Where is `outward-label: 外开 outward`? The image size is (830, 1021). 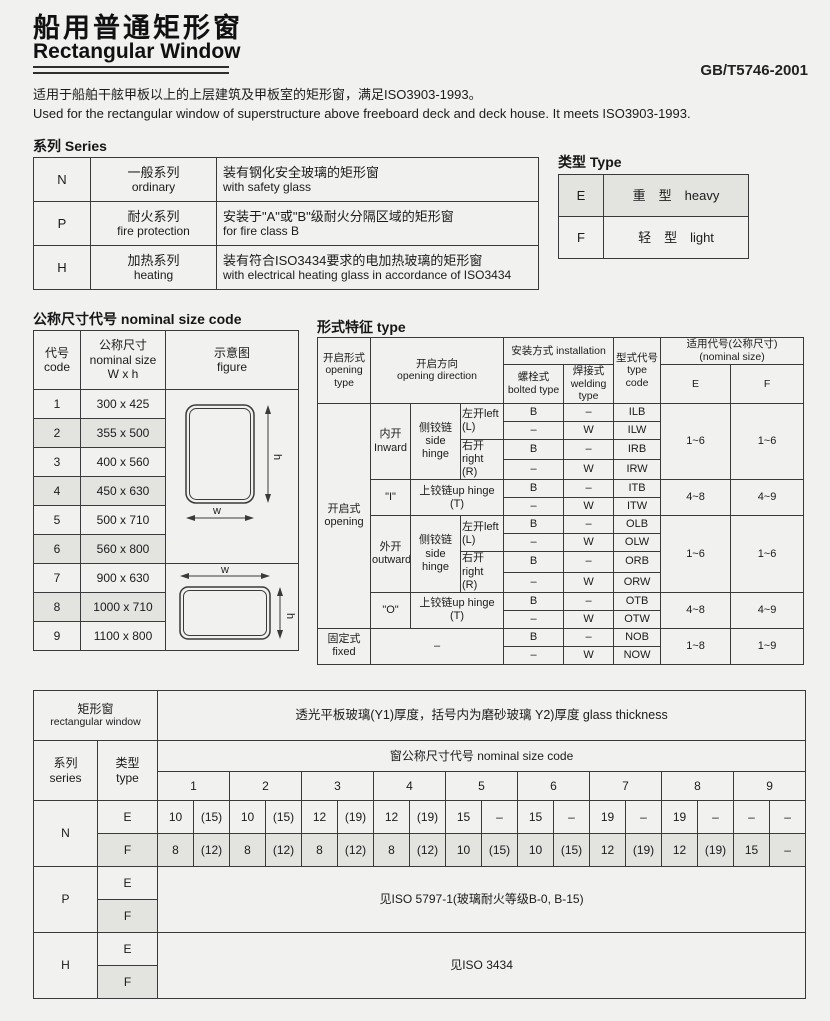
outward-label: 外开 outward is located at coordinates (390, 554).